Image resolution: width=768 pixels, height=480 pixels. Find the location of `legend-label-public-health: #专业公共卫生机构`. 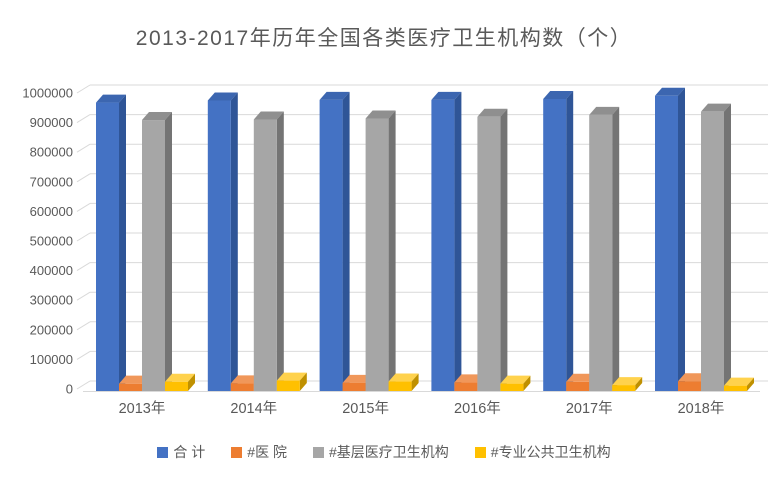

legend-label-public-health: #专业公共卫生机构 is located at coordinates (550, 452).